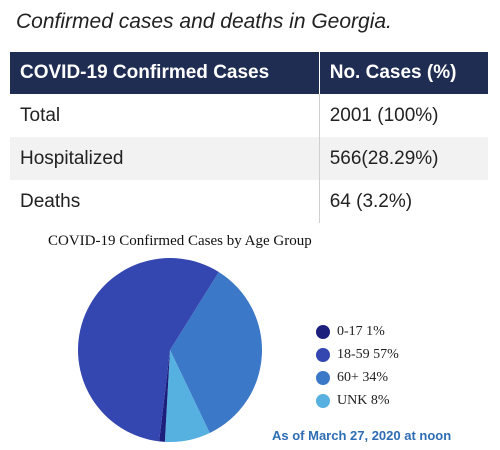 Image resolution: width=500 pixels, height=450 pixels. I want to click on row-value: 2001 (100%), so click(403, 115).